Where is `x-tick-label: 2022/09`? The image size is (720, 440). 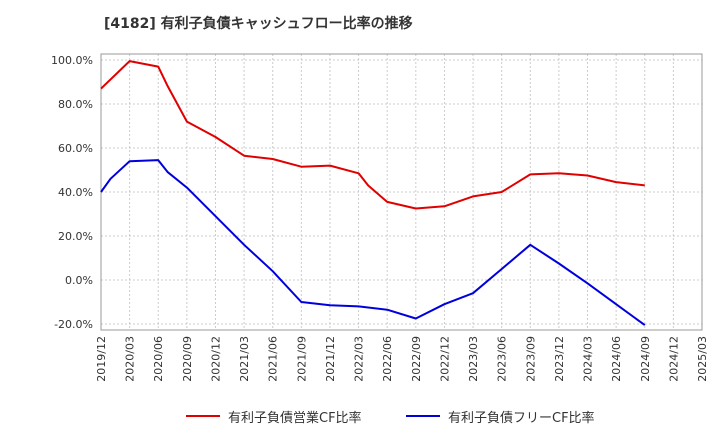
x-tick-label: 2022/09 is located at coordinates (416, 359).